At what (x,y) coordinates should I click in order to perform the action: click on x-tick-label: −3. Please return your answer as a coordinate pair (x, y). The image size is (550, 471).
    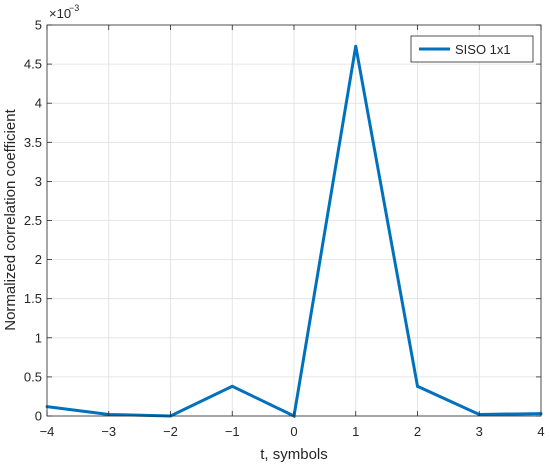
    Looking at the image, I should click on (108, 431).